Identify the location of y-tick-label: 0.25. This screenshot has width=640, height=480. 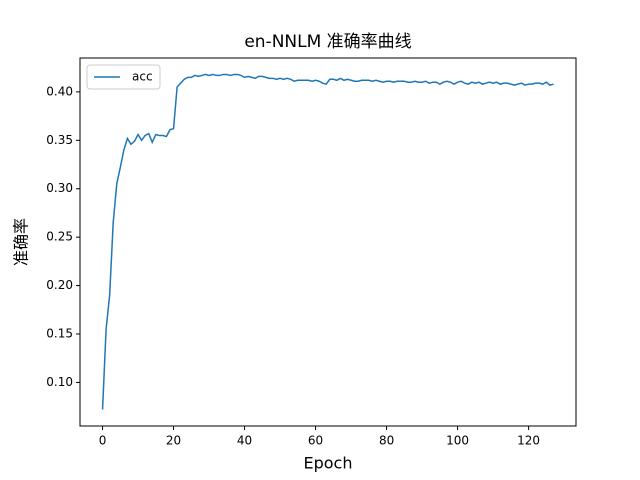
(59, 237).